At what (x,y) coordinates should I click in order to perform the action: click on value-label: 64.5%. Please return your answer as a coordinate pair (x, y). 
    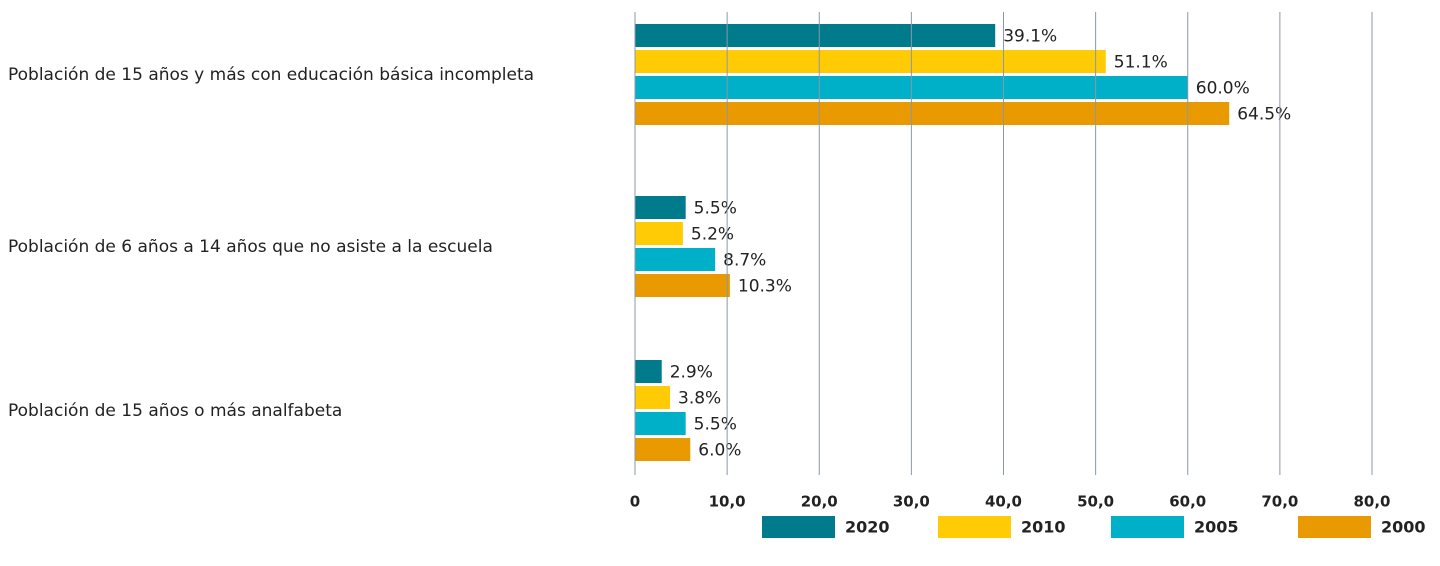
    Looking at the image, I should click on (1264, 115).